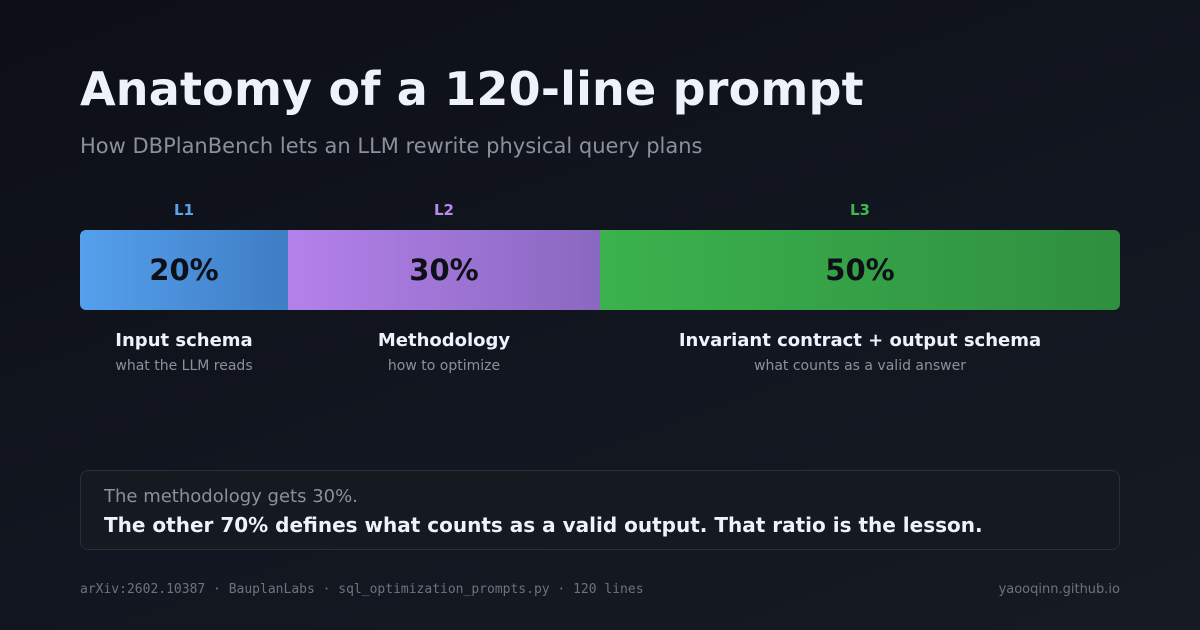  I want to click on segment-label: Input schema, so click(184, 340).